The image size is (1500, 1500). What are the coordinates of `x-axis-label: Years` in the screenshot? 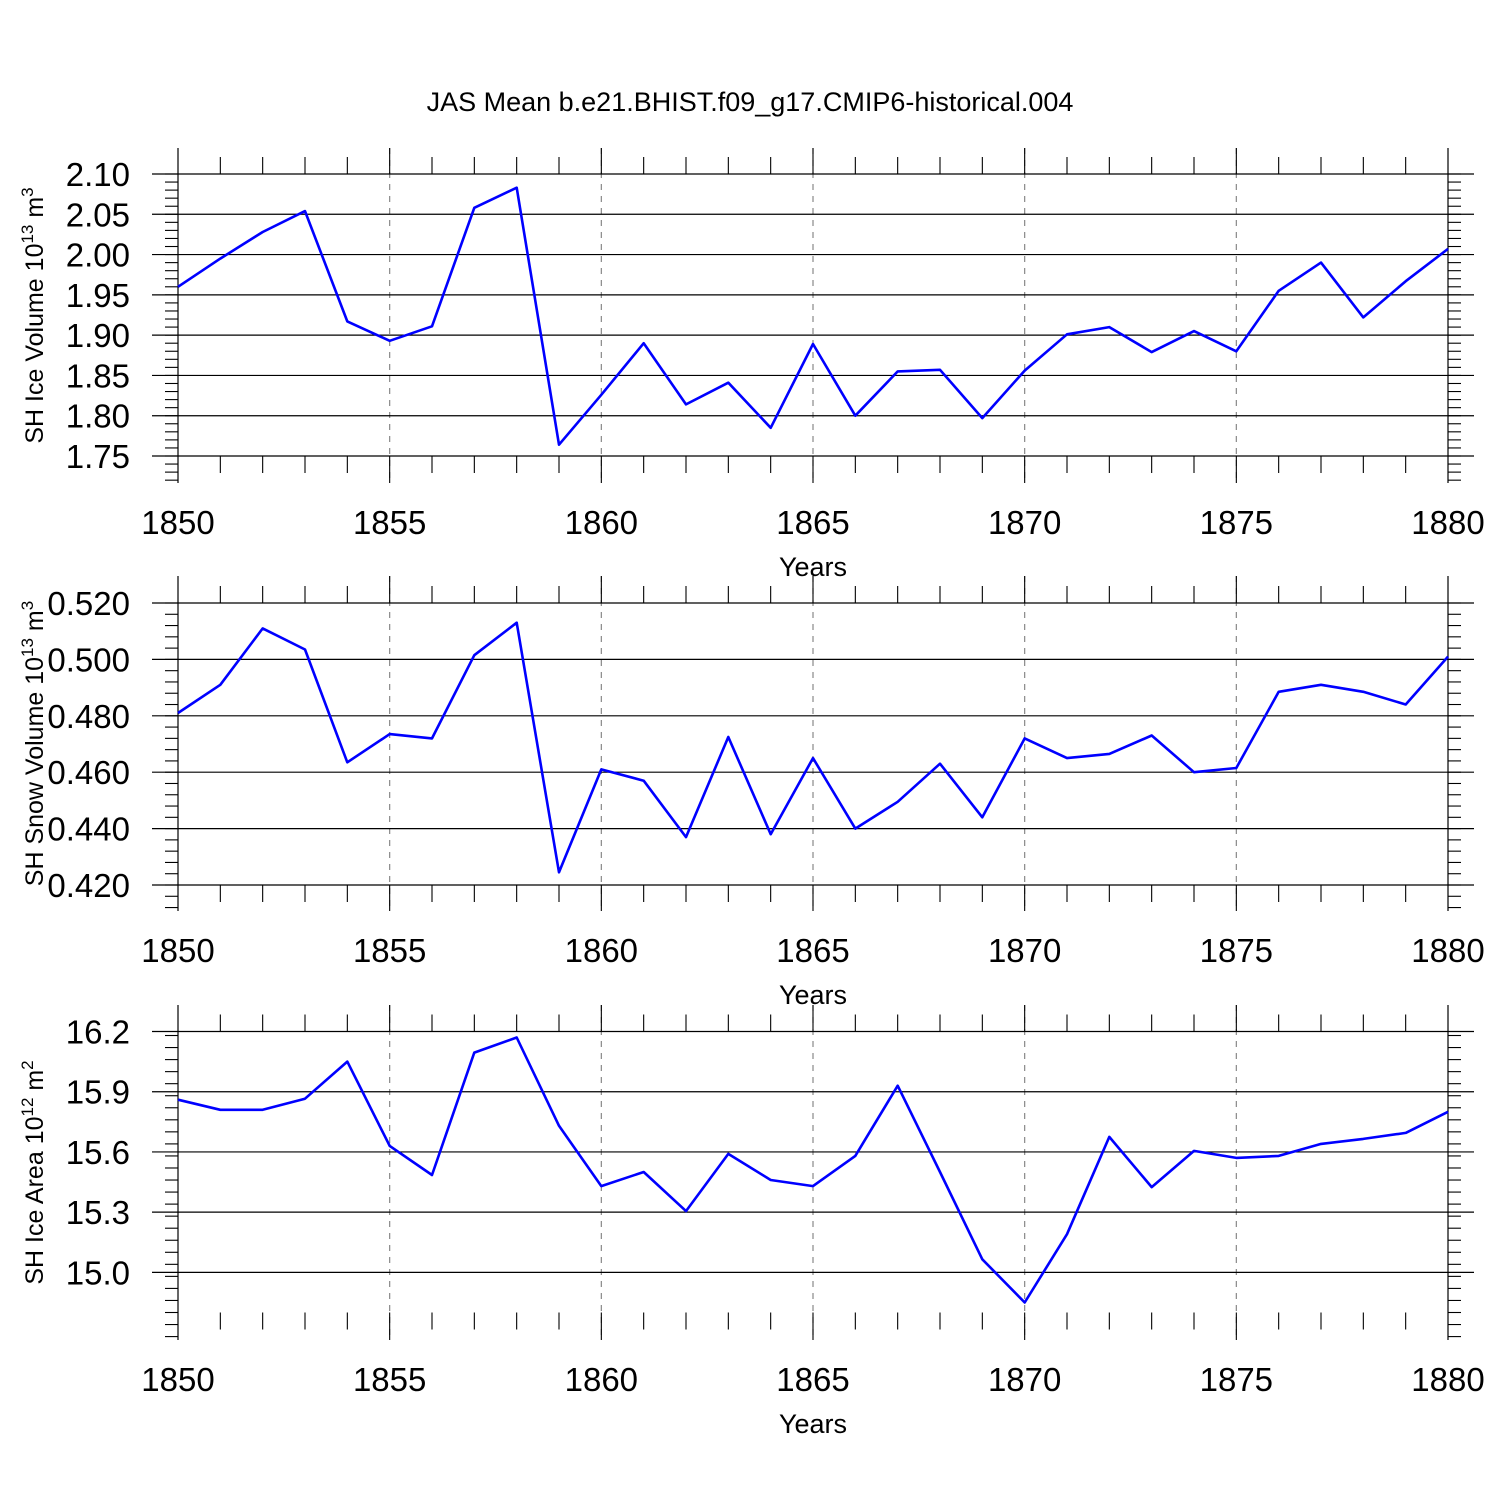 It's located at (813, 1424).